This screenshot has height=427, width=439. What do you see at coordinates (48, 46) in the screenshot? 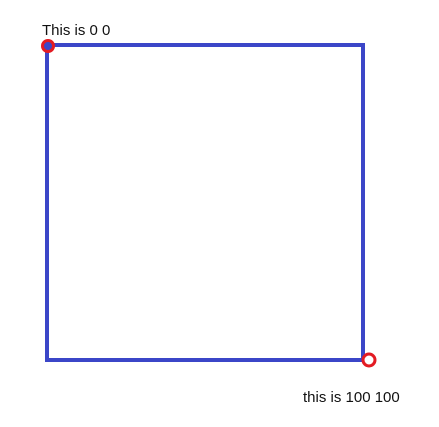
I see `origin-marker` at bounding box center [48, 46].